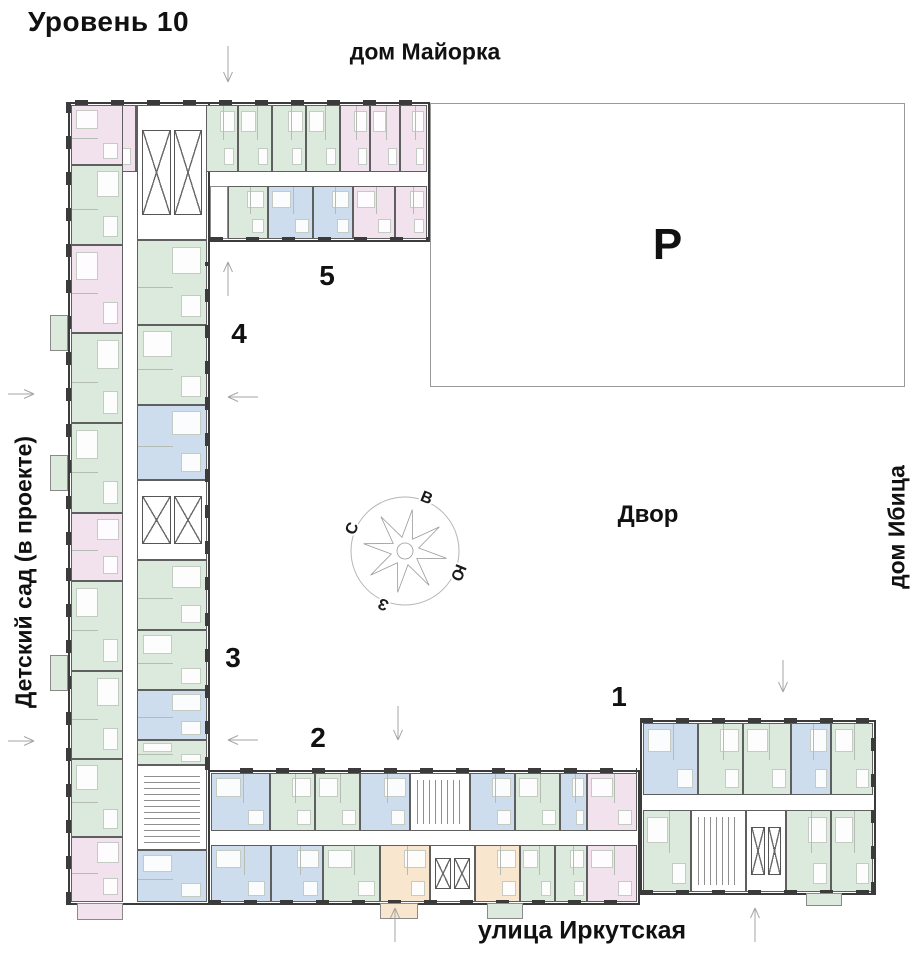 The image size is (920, 960). Describe the element at coordinates (219, 212) in the screenshot. I see `lobby-area` at that location.